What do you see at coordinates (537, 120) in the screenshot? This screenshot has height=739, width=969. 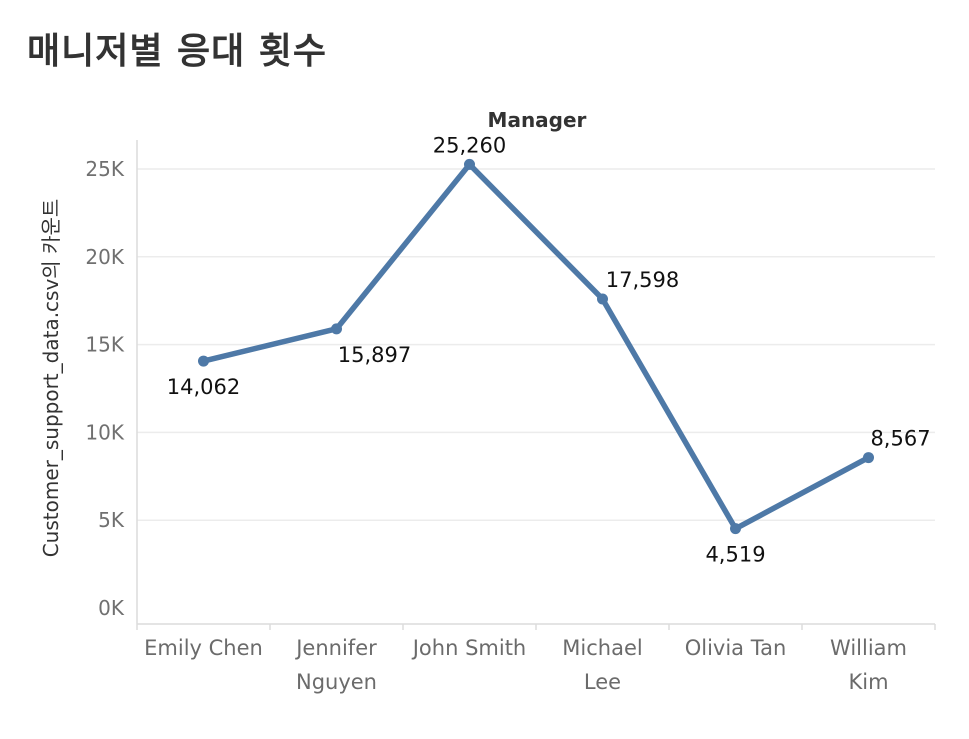 I see `column-header: Manager` at bounding box center [537, 120].